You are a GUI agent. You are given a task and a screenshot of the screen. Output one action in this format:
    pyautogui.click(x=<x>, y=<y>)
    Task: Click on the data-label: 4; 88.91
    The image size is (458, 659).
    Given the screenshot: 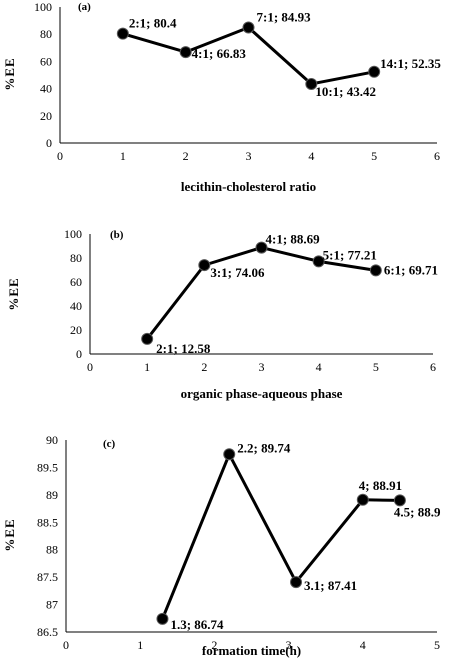 What is the action you would take?
    pyautogui.click(x=380, y=485)
    